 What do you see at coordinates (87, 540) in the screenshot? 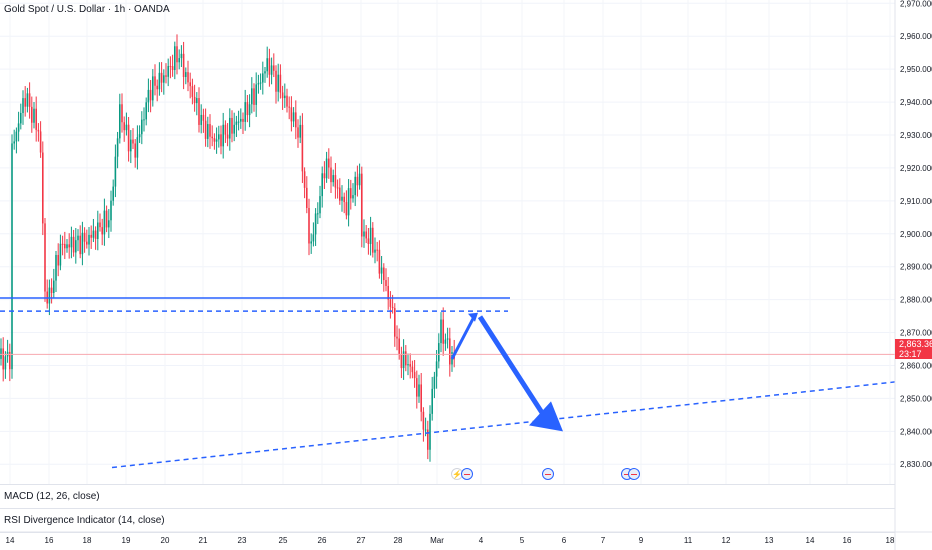
I see `x-tick-label: 18` at bounding box center [87, 540].